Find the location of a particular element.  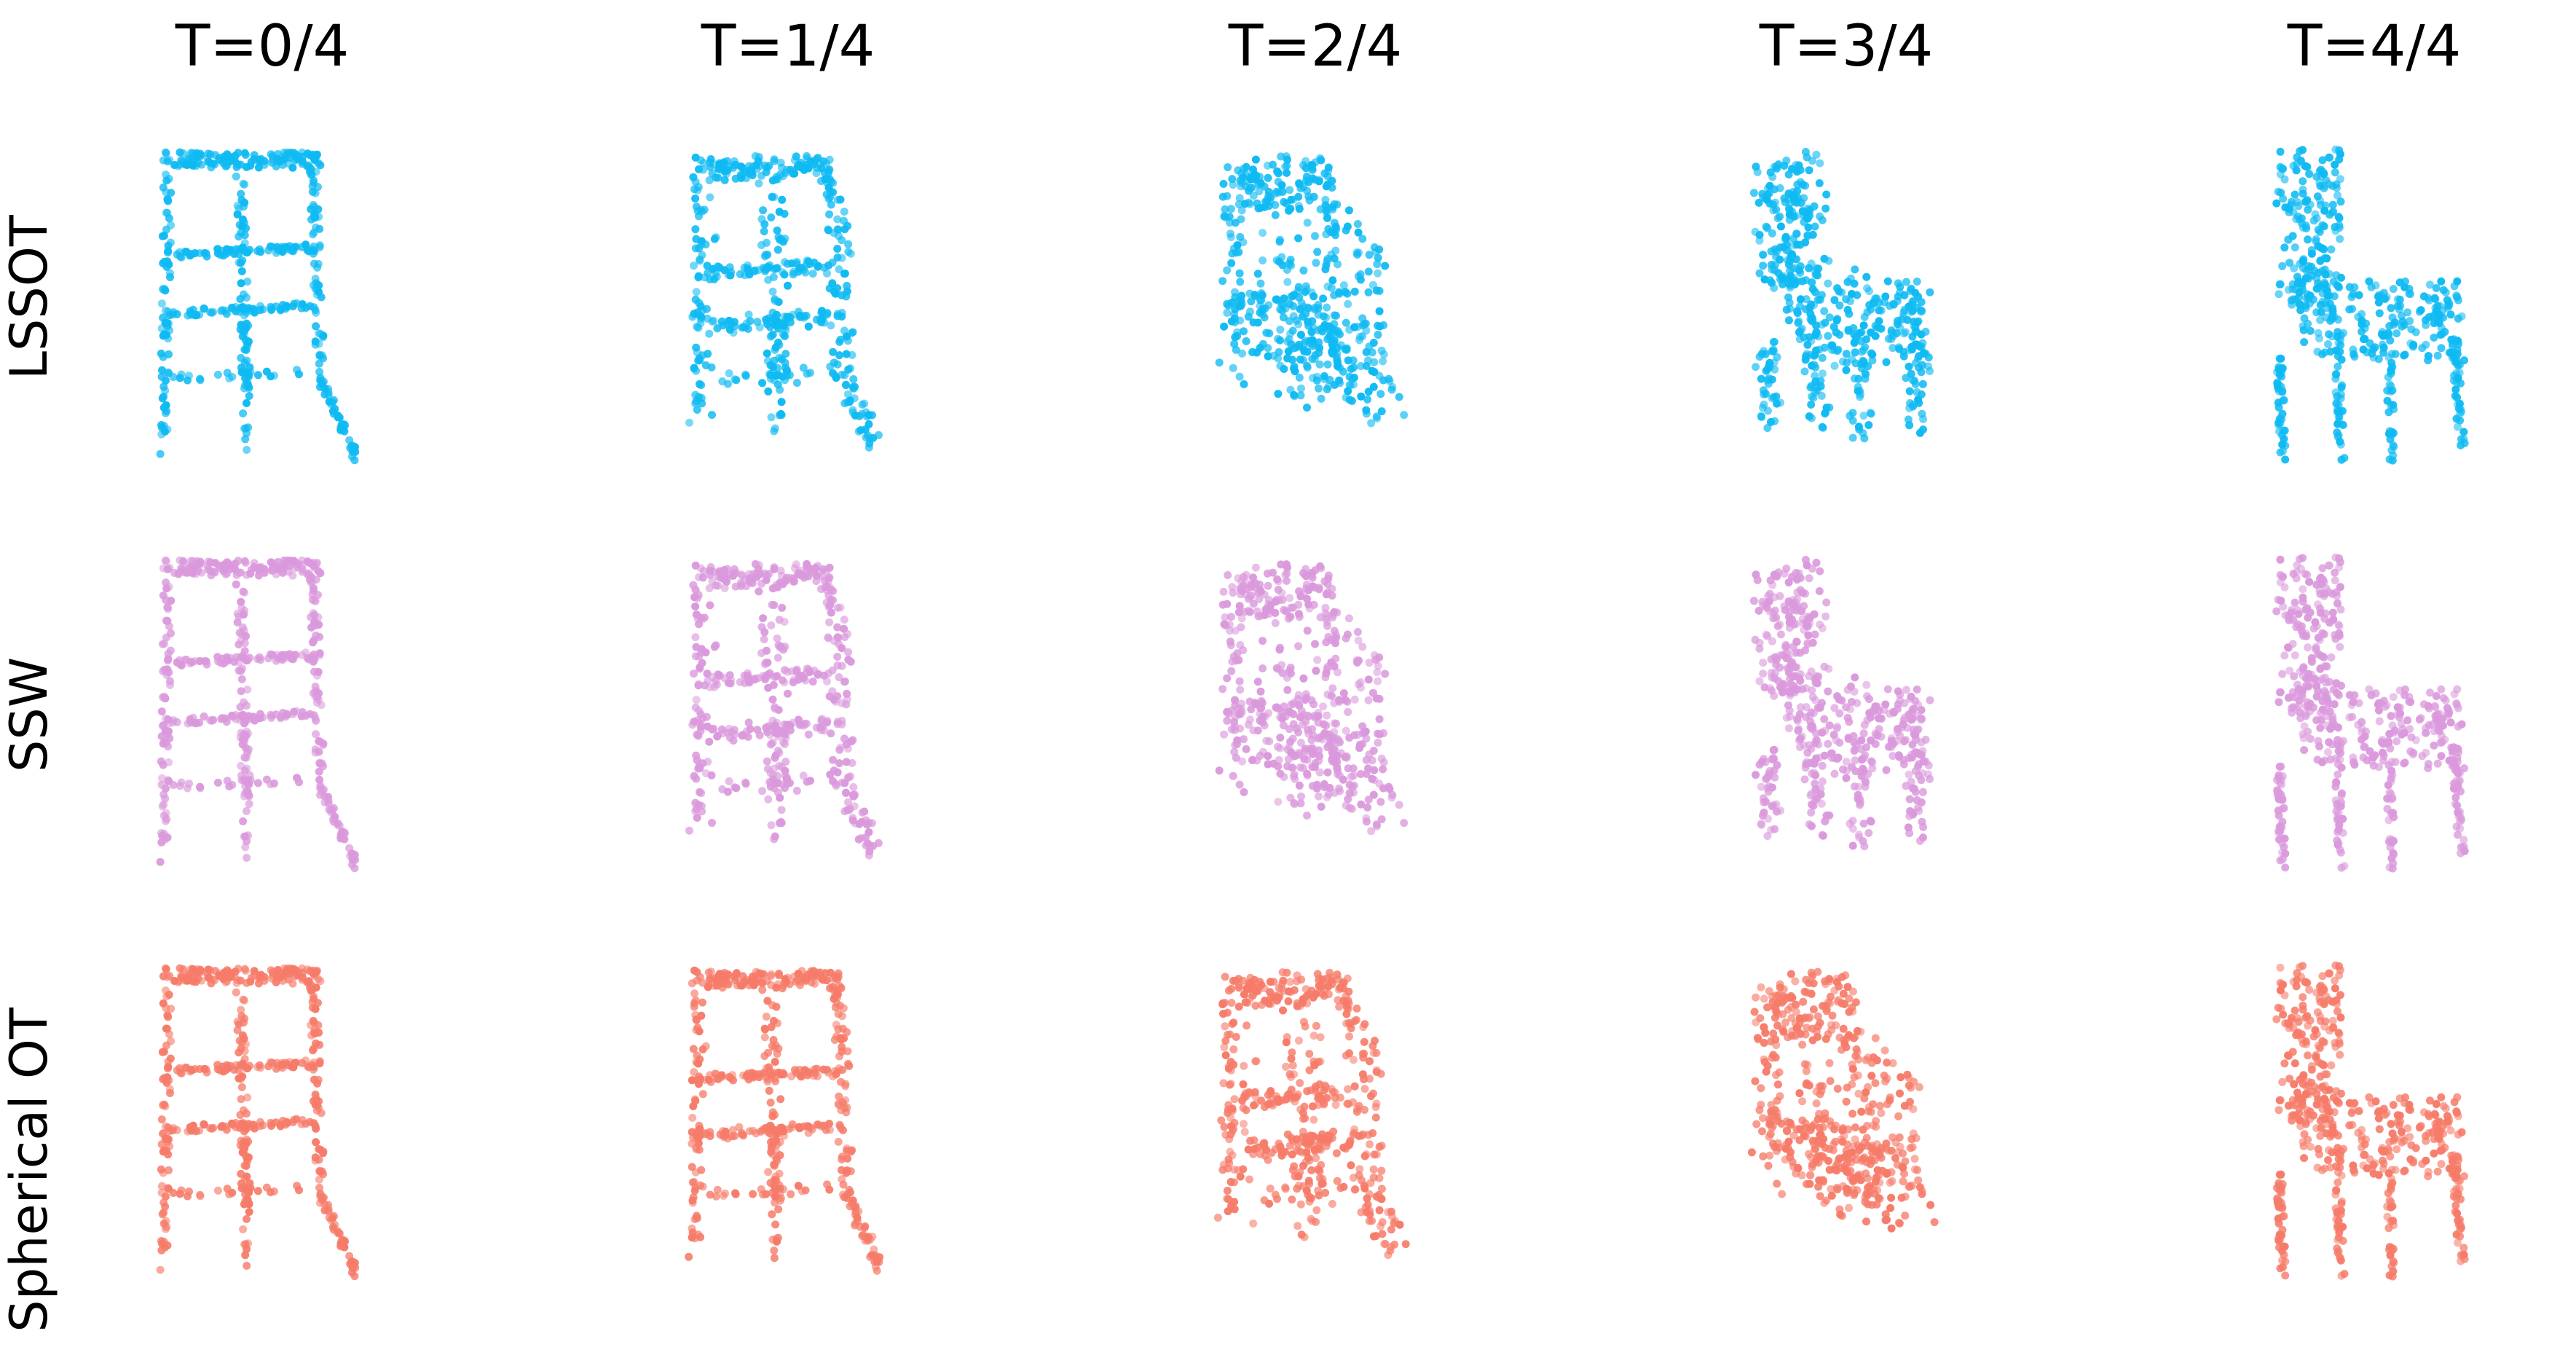

column-title-2: T=2/4 is located at coordinates (1315, 48).